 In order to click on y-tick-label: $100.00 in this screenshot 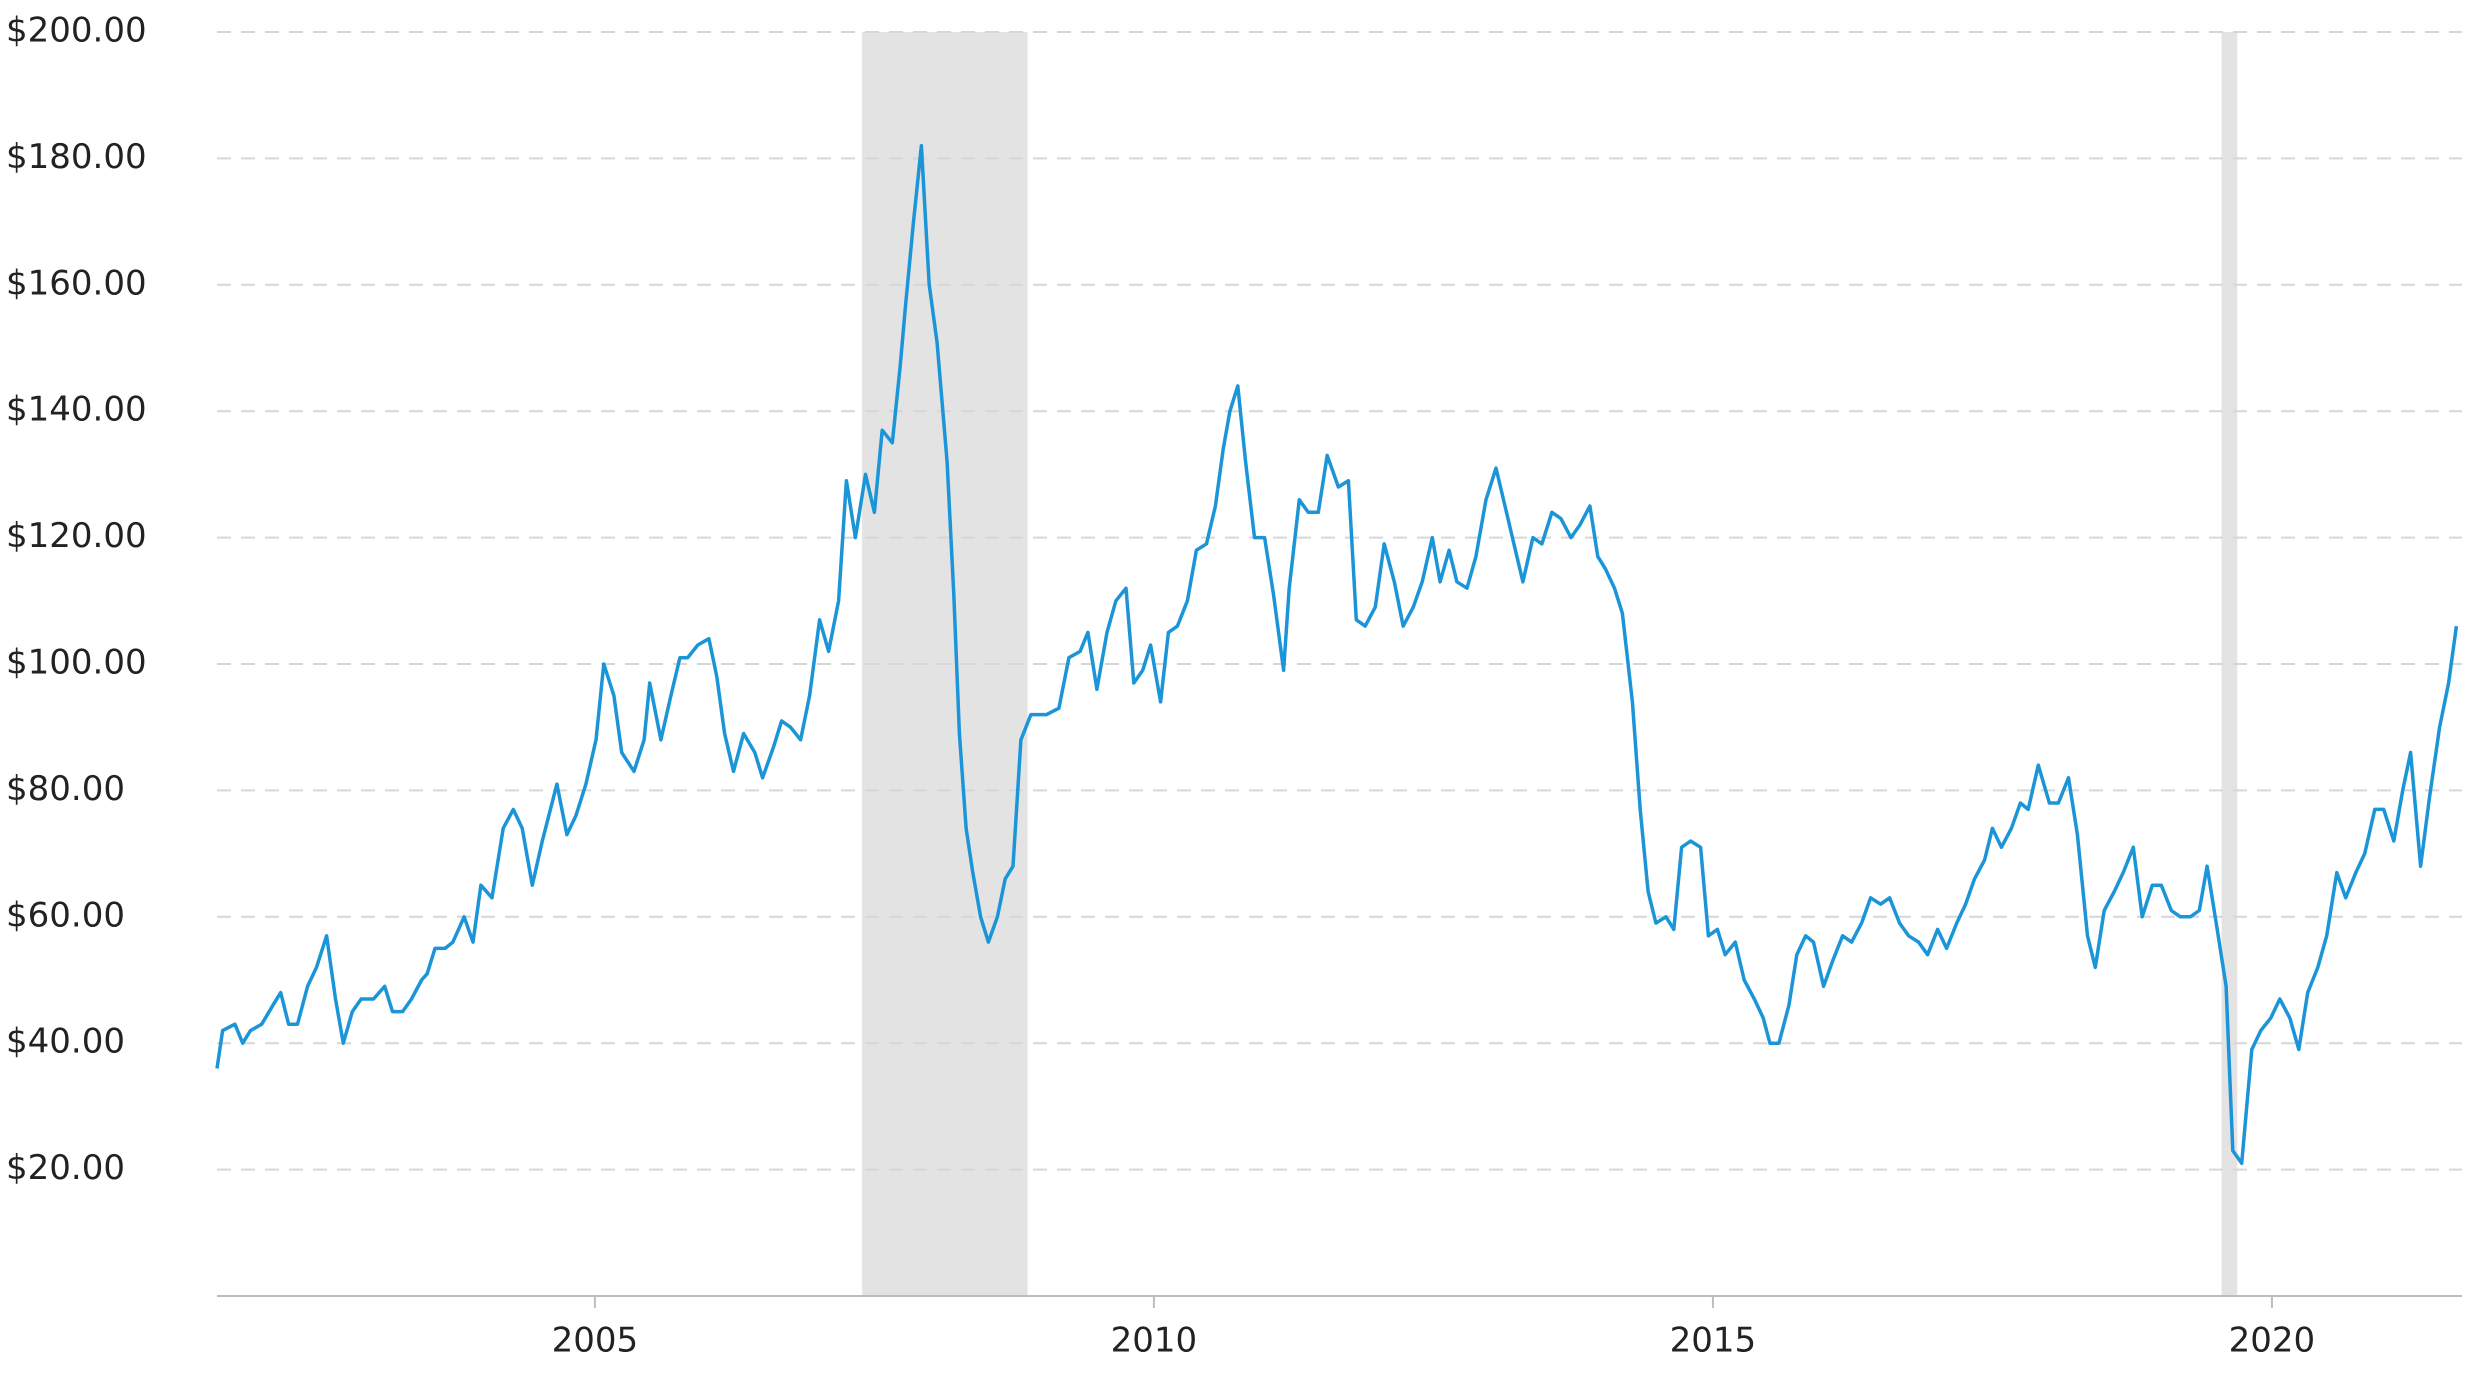, I will do `click(76, 663)`.